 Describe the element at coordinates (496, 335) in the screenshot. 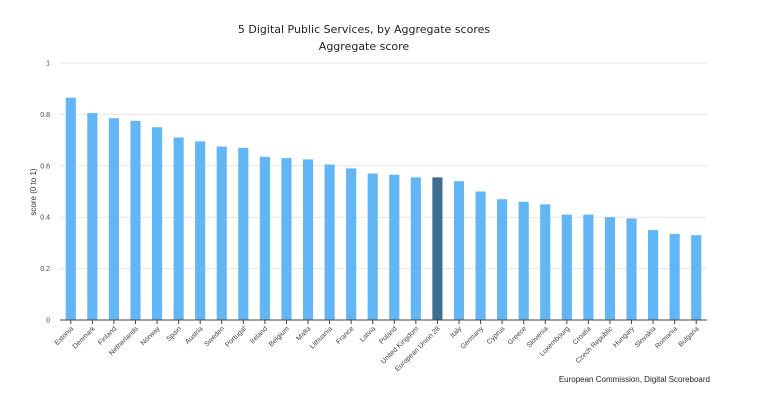

I see `x-tick-label: Cyprus` at that location.